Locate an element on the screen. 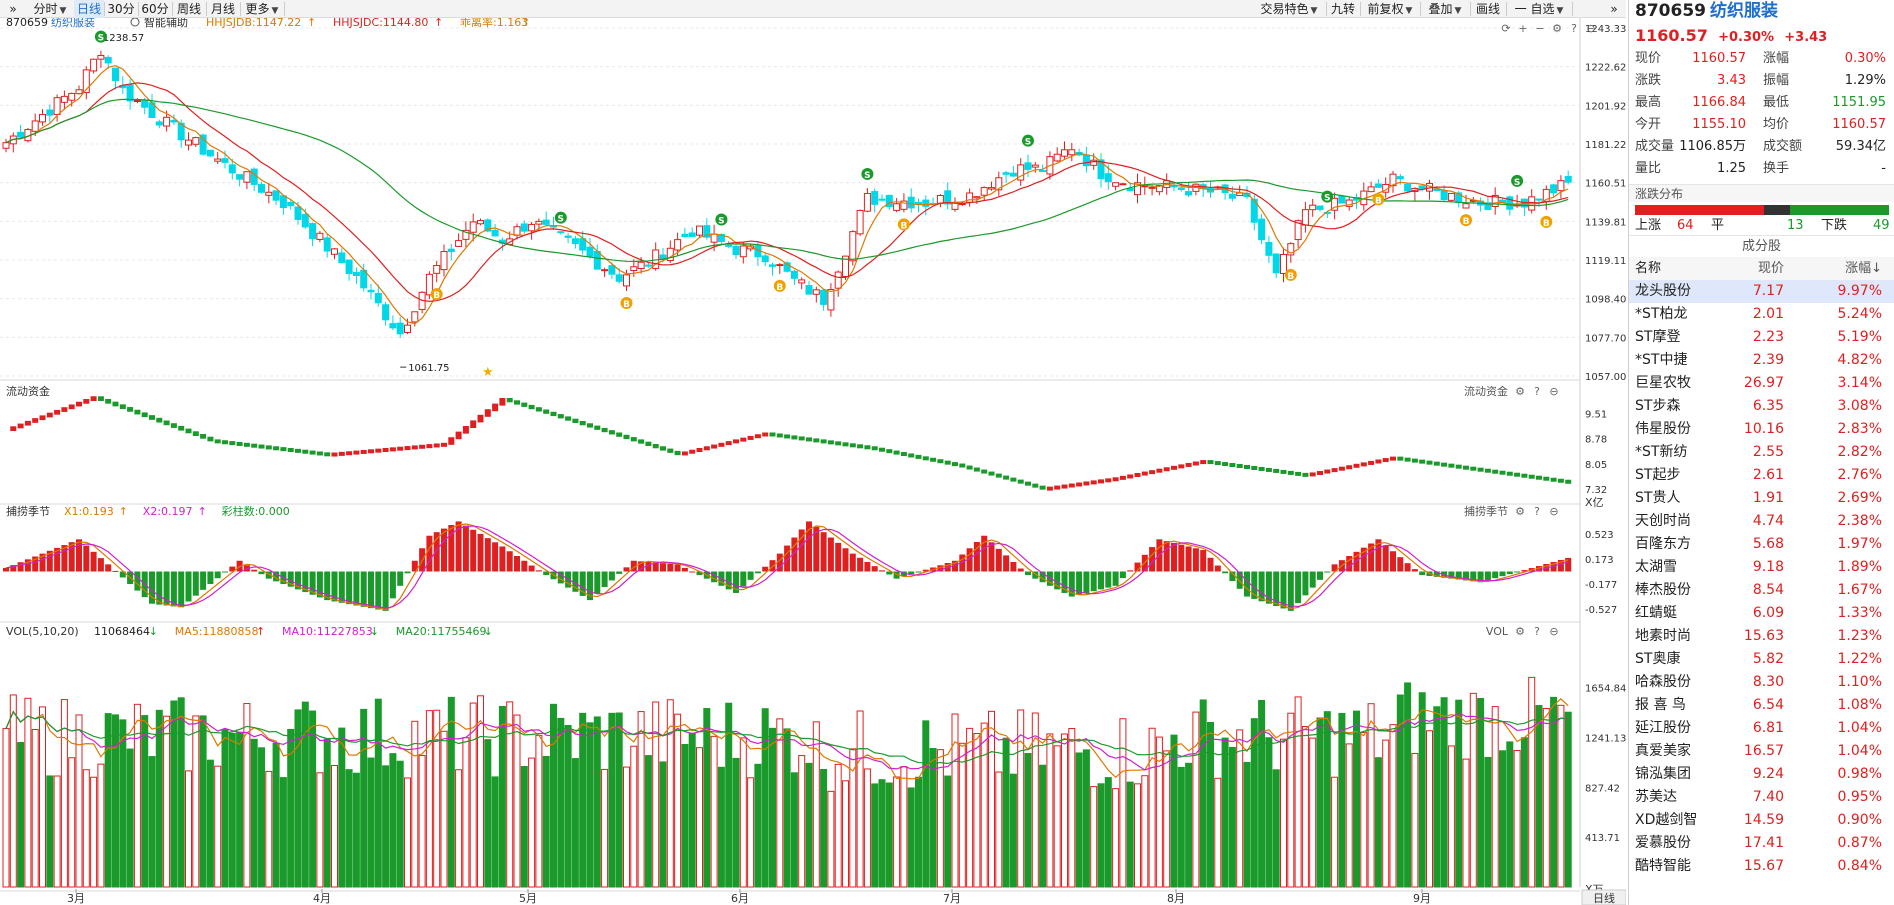 Image resolution: width=1894 pixels, height=905 pixels. breadth-flat-segment is located at coordinates (1777, 210).